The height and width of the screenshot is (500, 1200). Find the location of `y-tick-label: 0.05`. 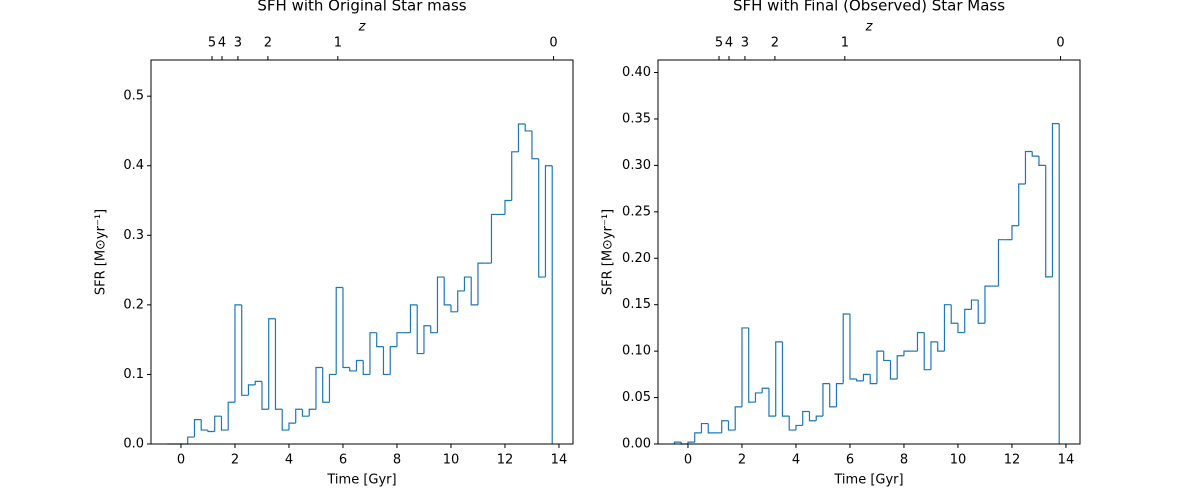

y-tick-label: 0.05 is located at coordinates (636, 397).